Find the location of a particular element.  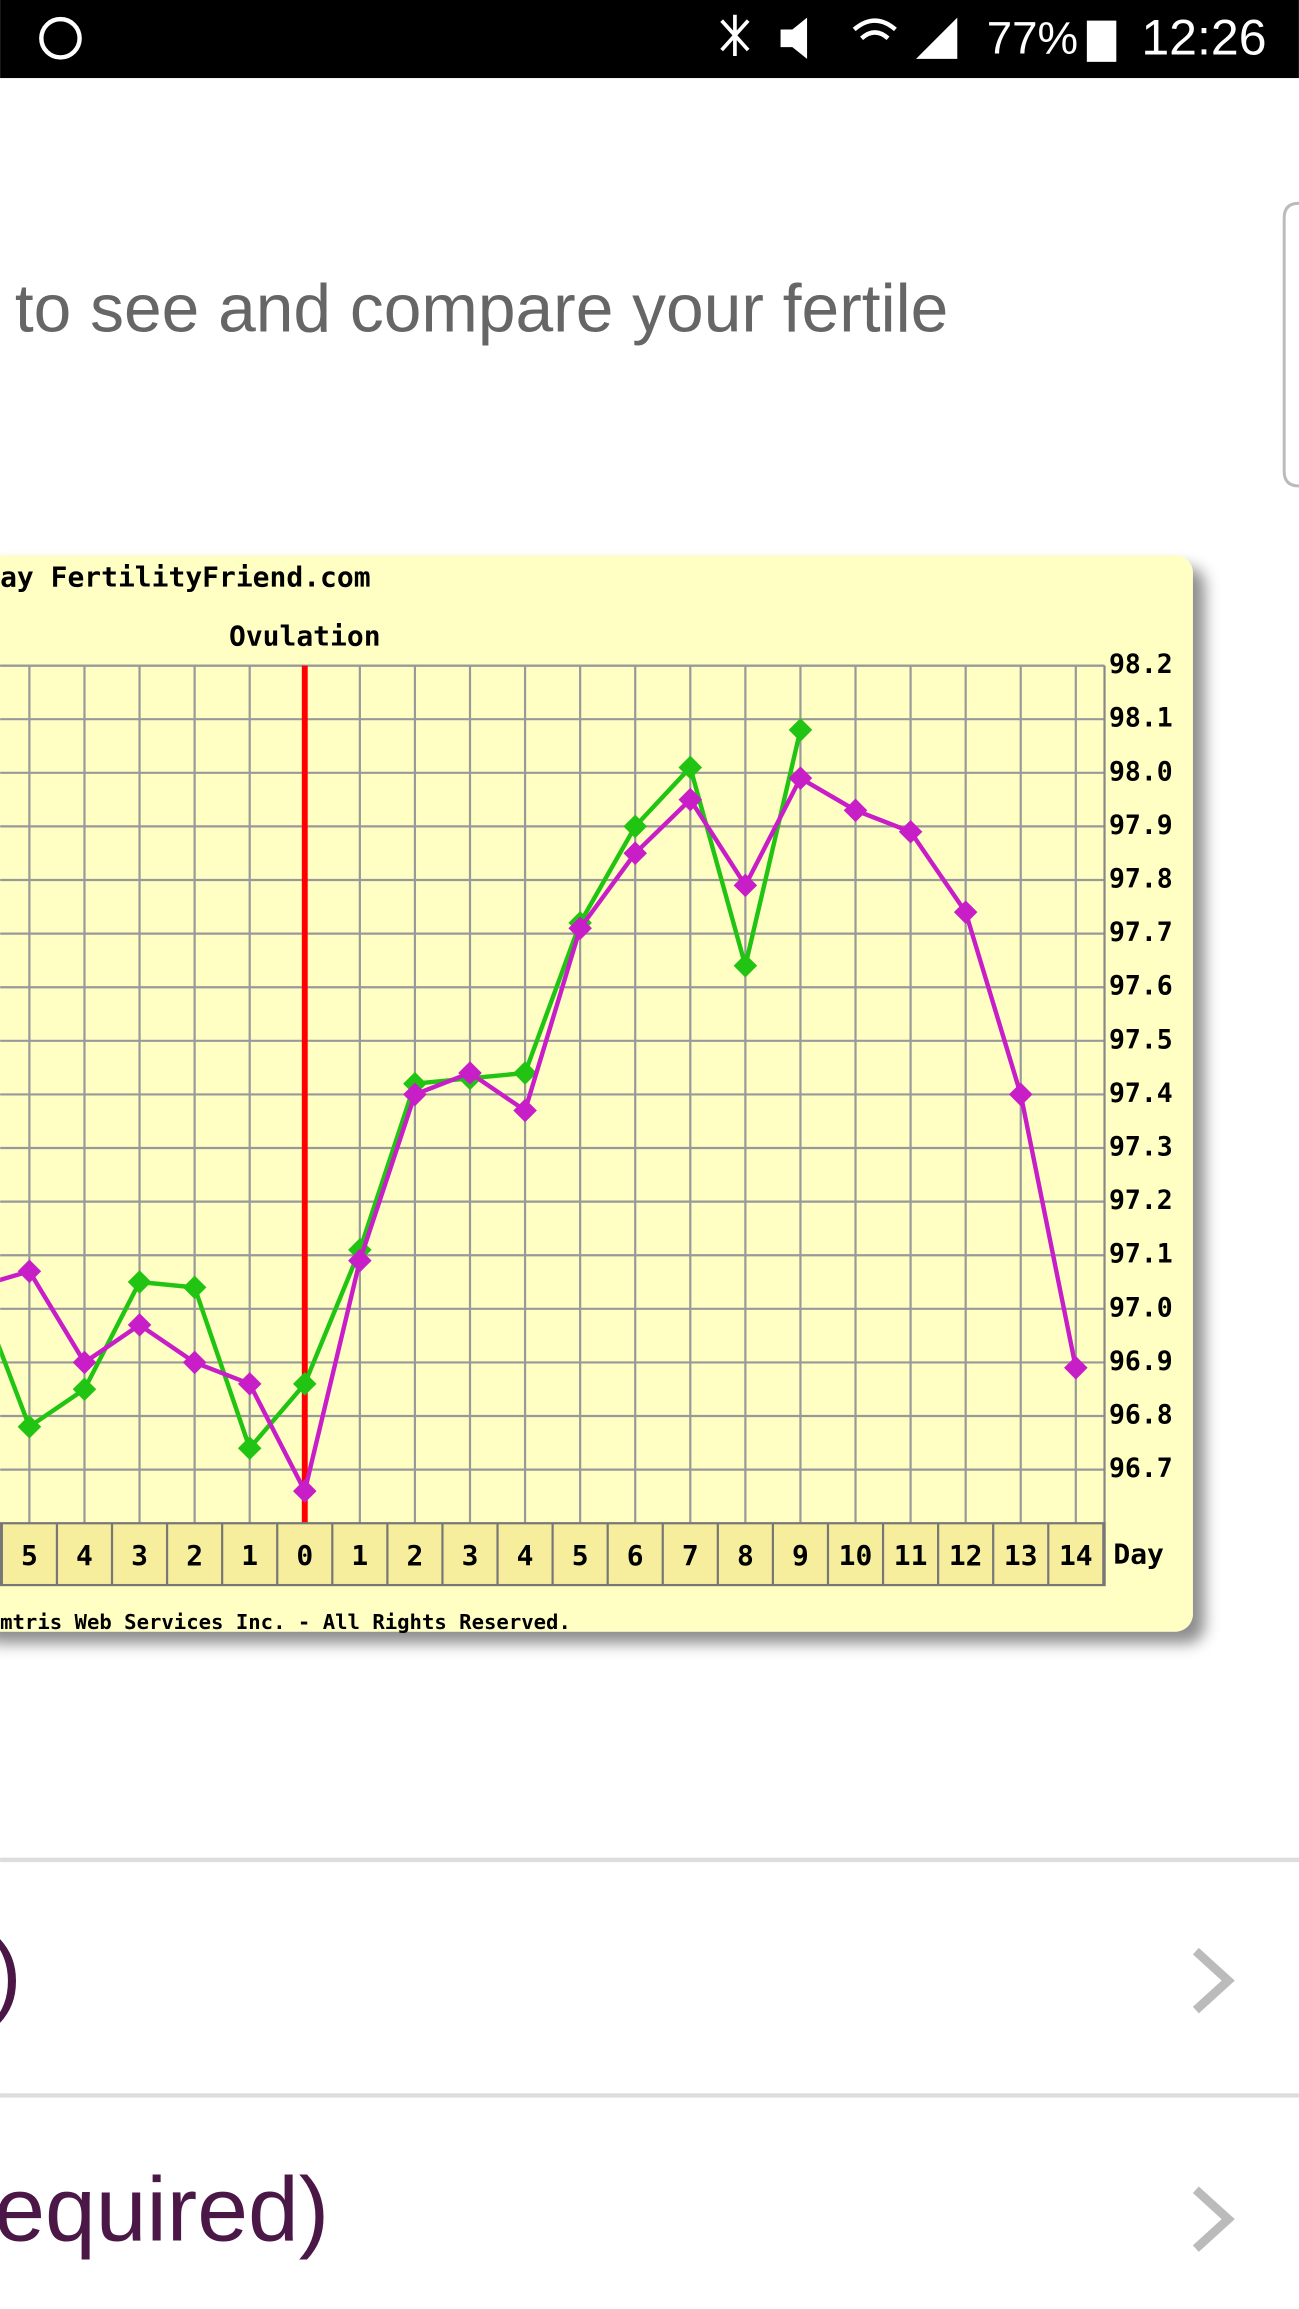

y-tick-label: 98.1 is located at coordinates (1141, 718).